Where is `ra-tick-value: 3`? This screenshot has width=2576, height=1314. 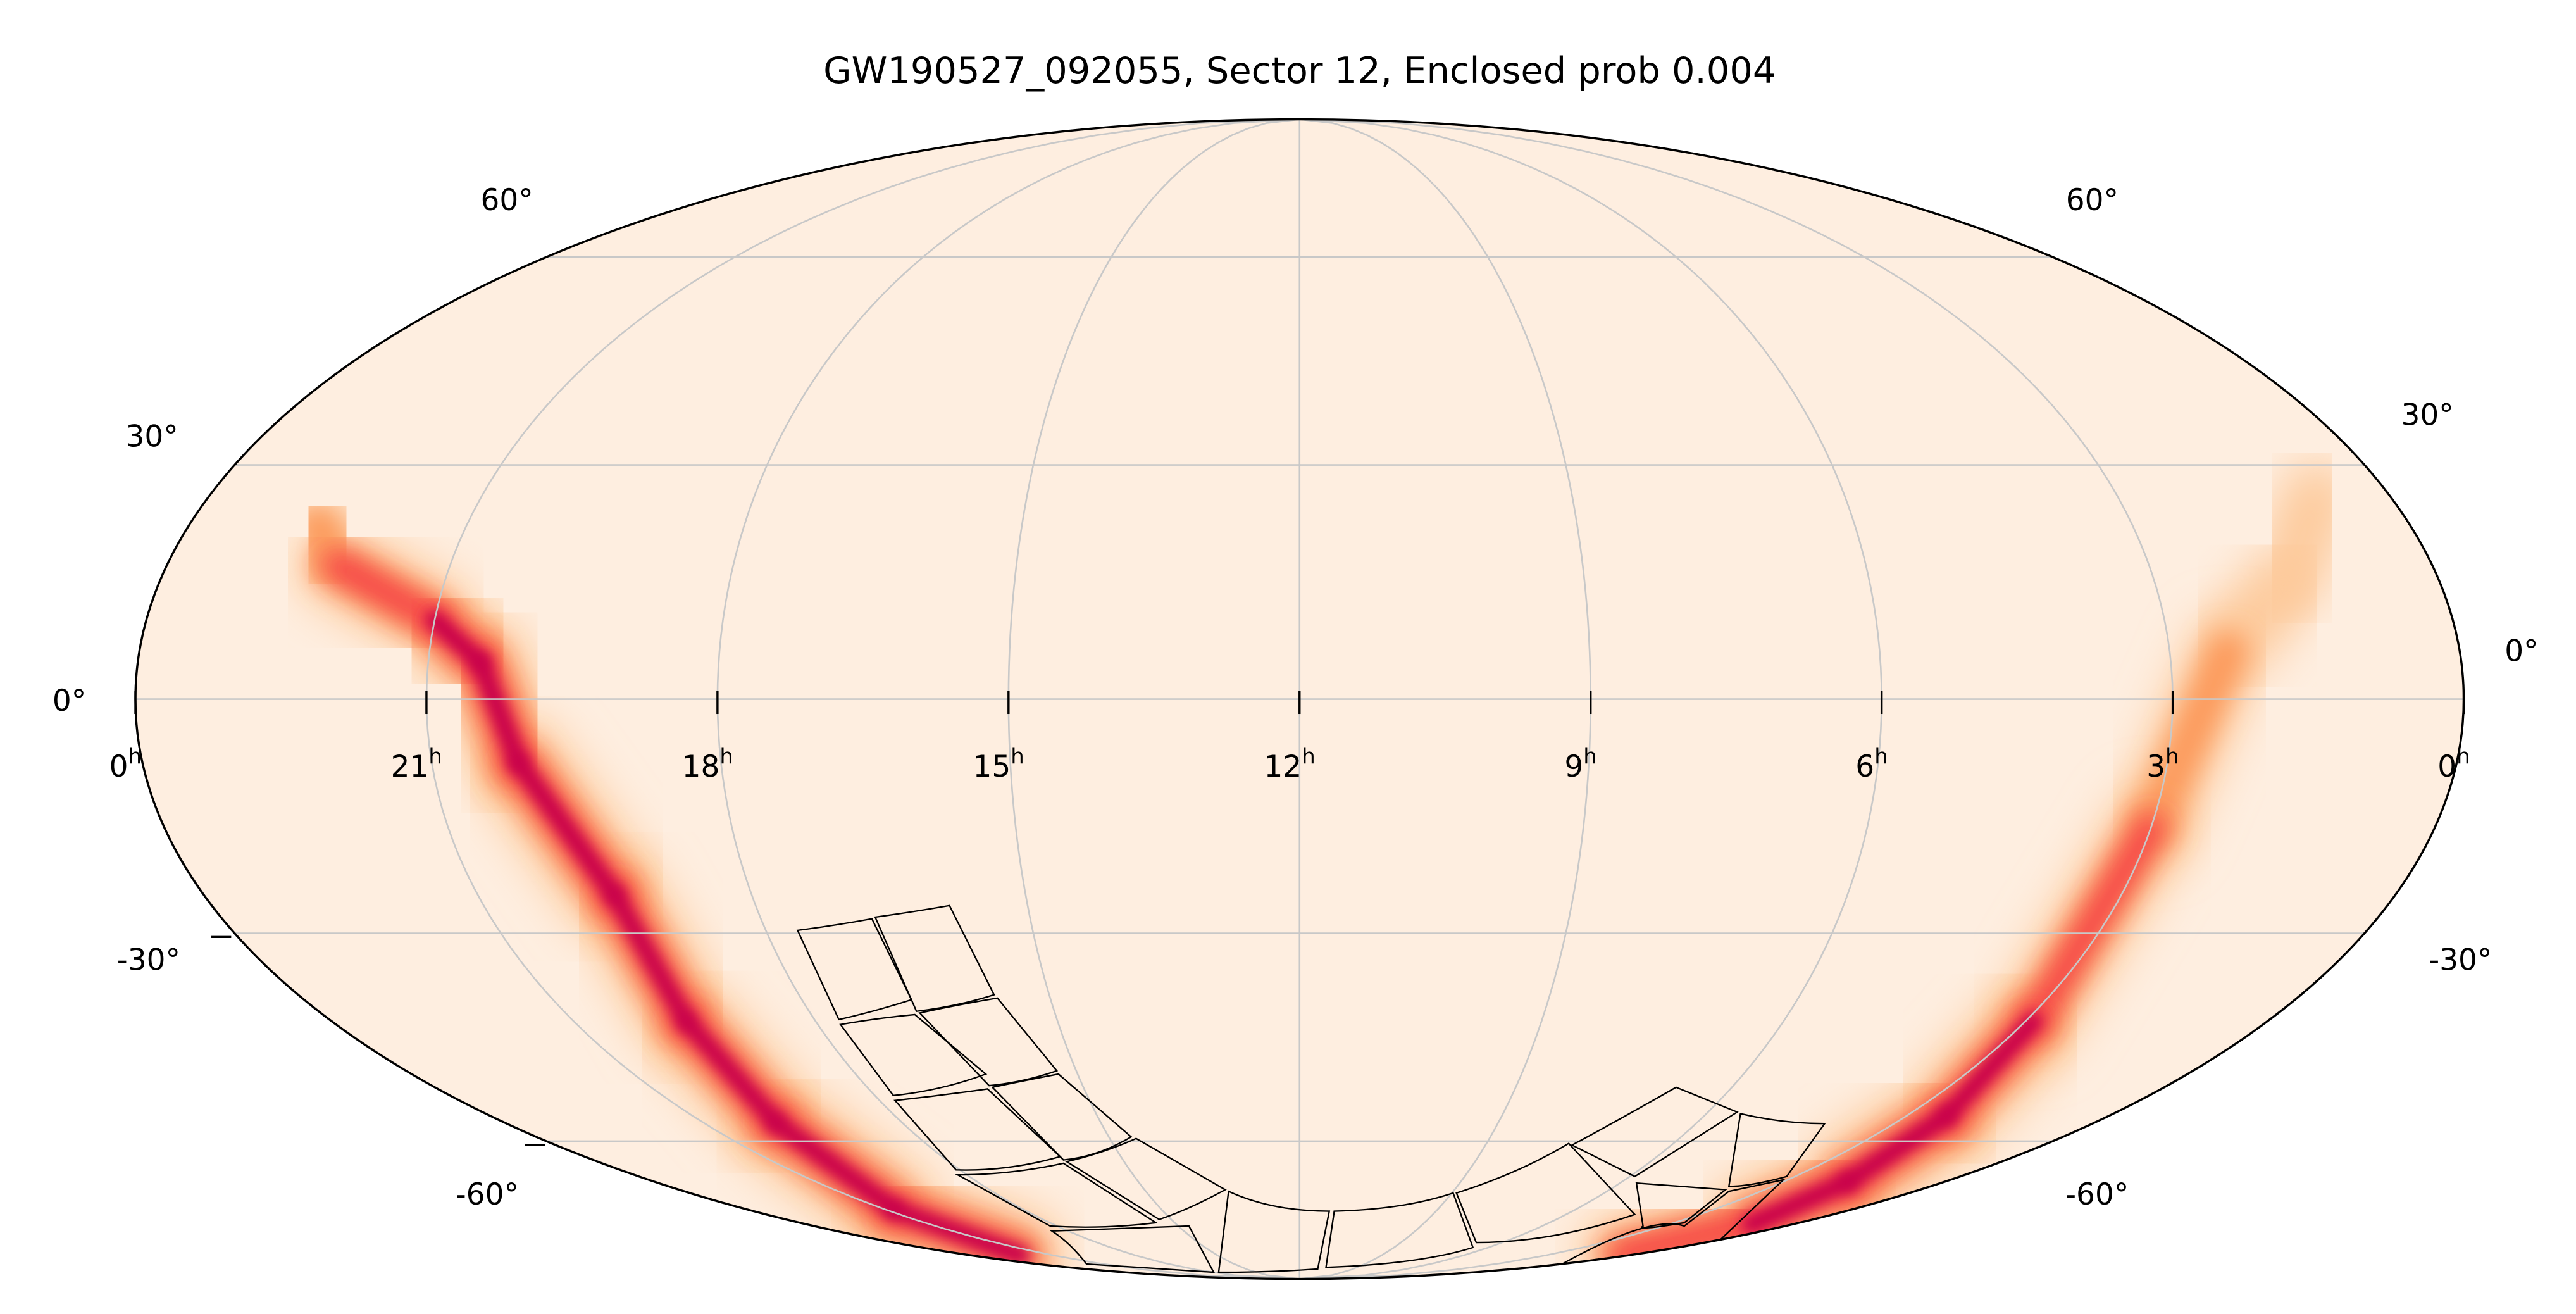
ra-tick-value: 3 is located at coordinates (2155, 766).